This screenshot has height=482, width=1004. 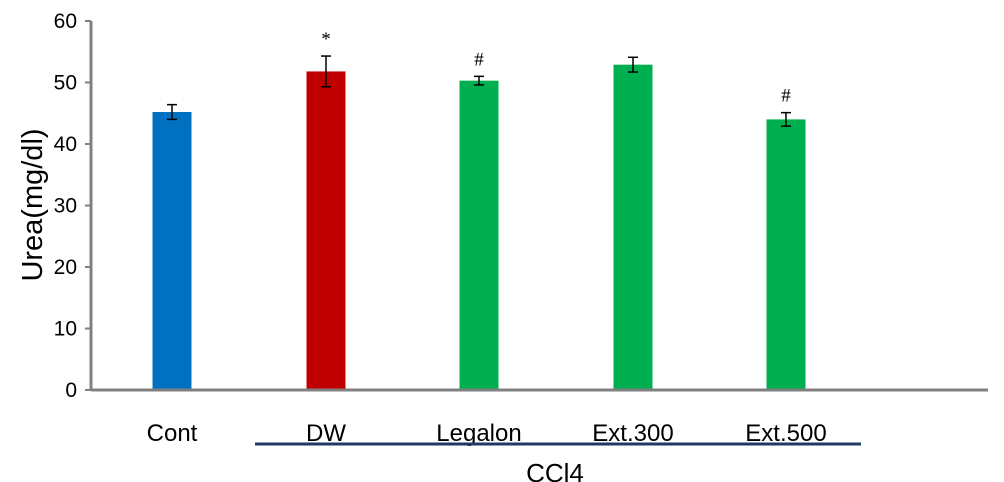 What do you see at coordinates (326, 231) in the screenshot?
I see `bar-dw` at bounding box center [326, 231].